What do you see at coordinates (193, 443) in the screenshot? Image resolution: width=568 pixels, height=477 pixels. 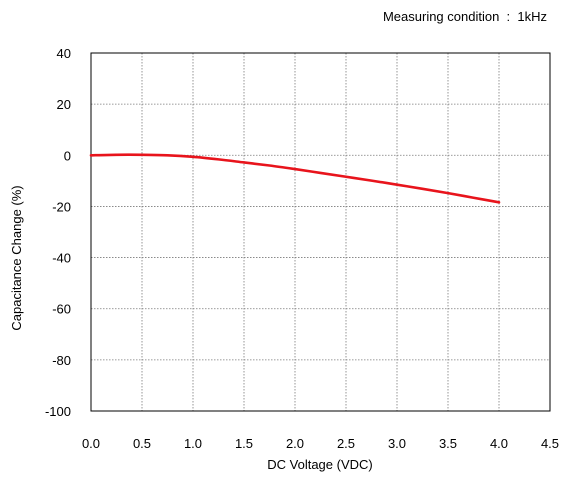 I see `x-tick-label: 1.0` at bounding box center [193, 443].